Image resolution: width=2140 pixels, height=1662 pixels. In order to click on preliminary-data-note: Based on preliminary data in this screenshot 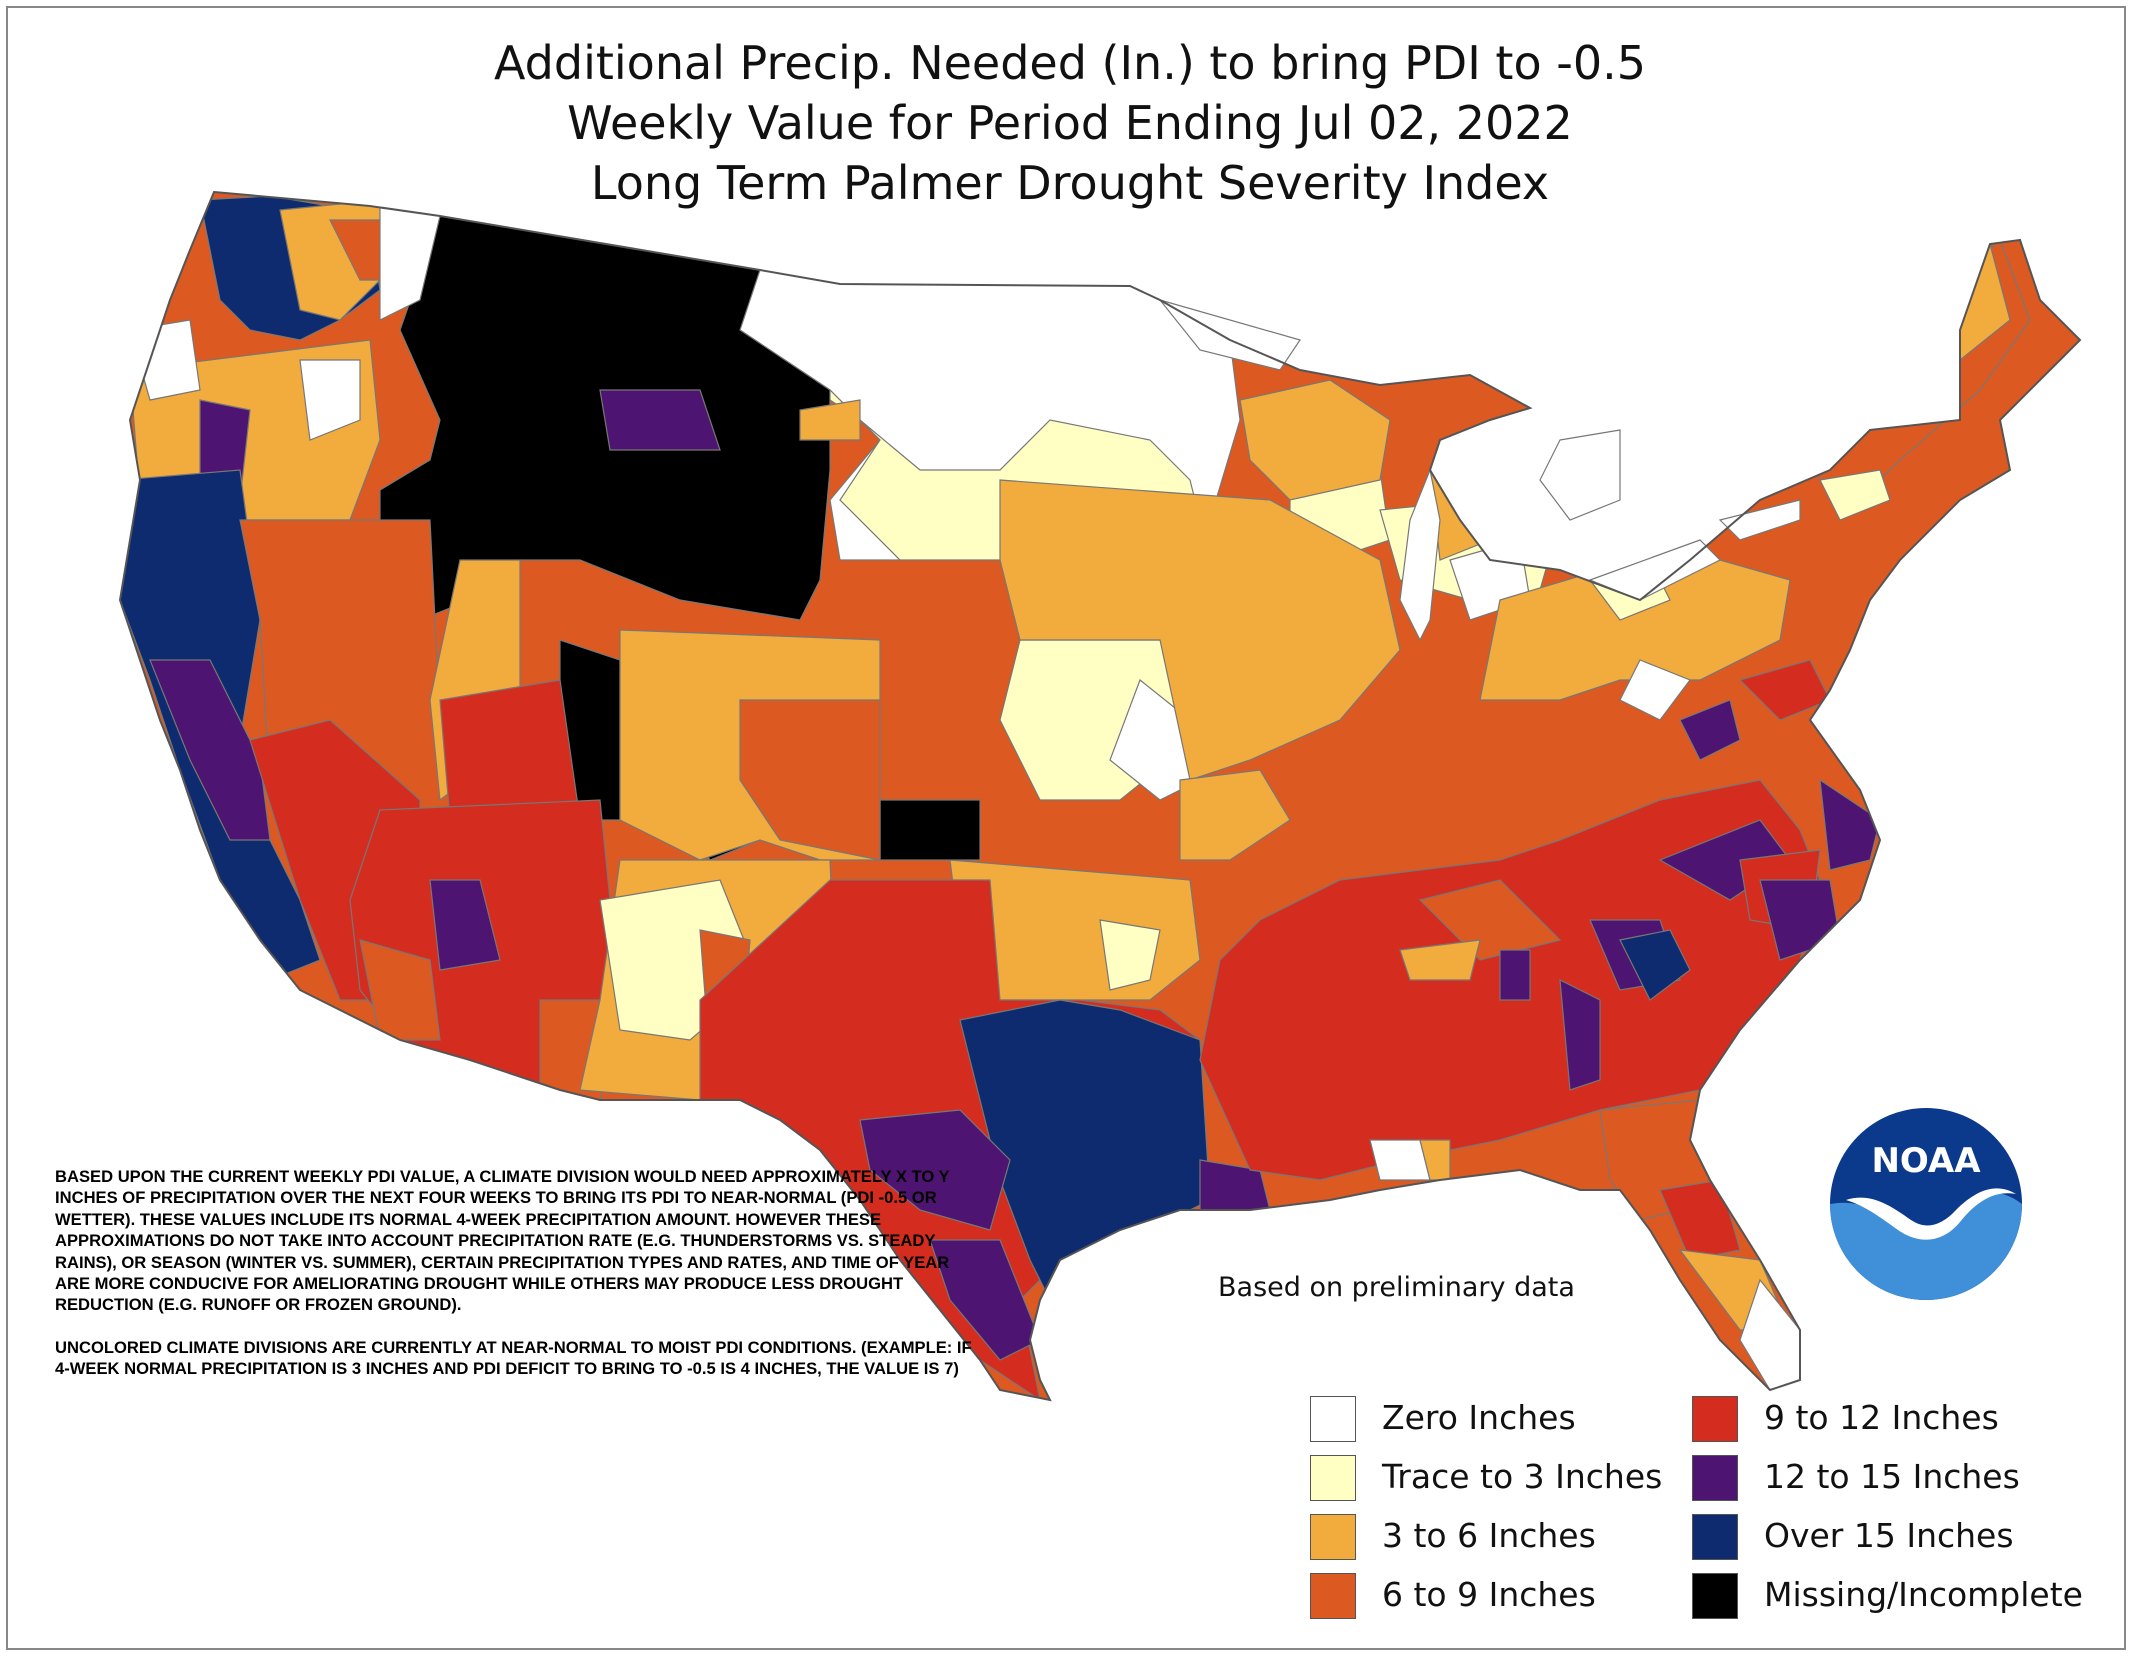, I will do `click(1396, 1287)`.